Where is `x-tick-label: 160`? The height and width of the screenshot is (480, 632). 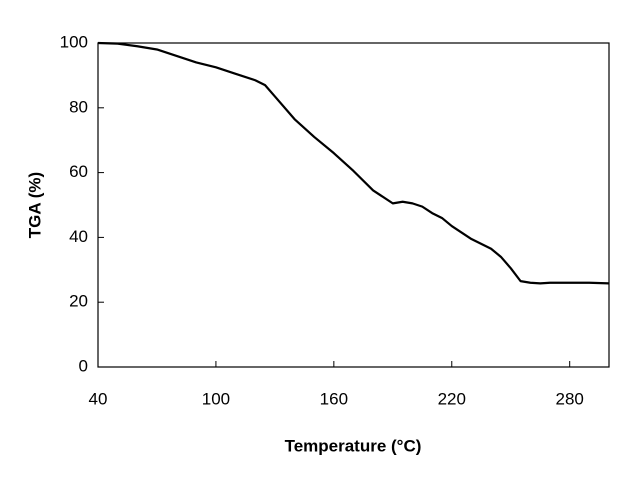
x-tick-label: 160 is located at coordinates (334, 398).